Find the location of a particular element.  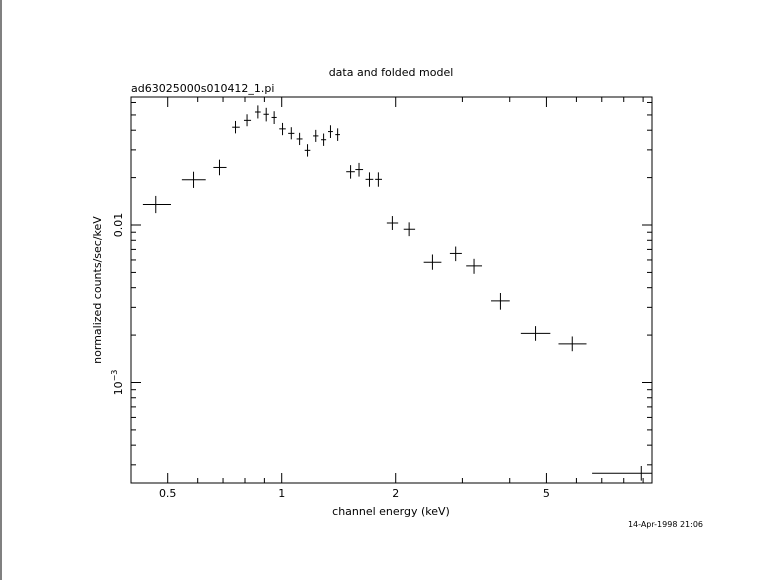

x-axis-tick-labels: 0.5 1 2 5 is located at coordinates (354, 493).